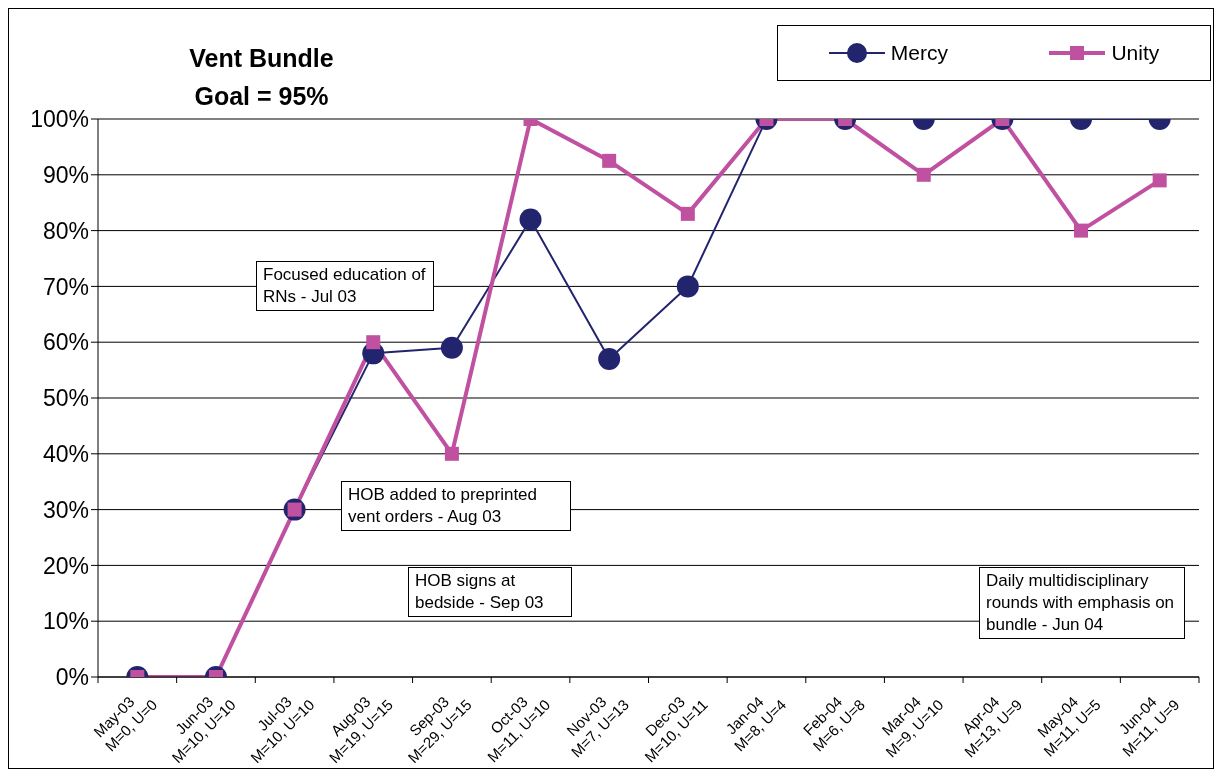 This screenshot has width=1222, height=777. What do you see at coordinates (65, 453) in the screenshot?
I see `y-tick-label: 40%` at bounding box center [65, 453].